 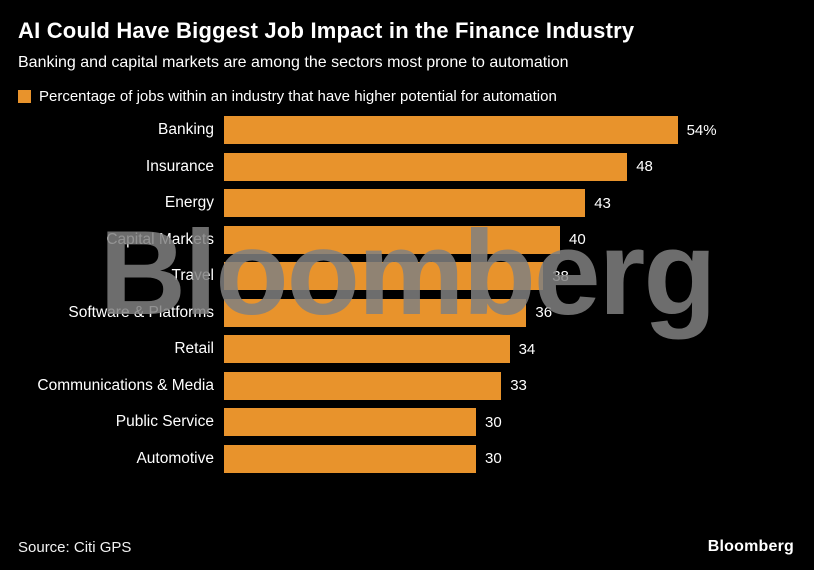 What do you see at coordinates (750, 546) in the screenshot?
I see `bloomberg-logo: Bloomberg` at bounding box center [750, 546].